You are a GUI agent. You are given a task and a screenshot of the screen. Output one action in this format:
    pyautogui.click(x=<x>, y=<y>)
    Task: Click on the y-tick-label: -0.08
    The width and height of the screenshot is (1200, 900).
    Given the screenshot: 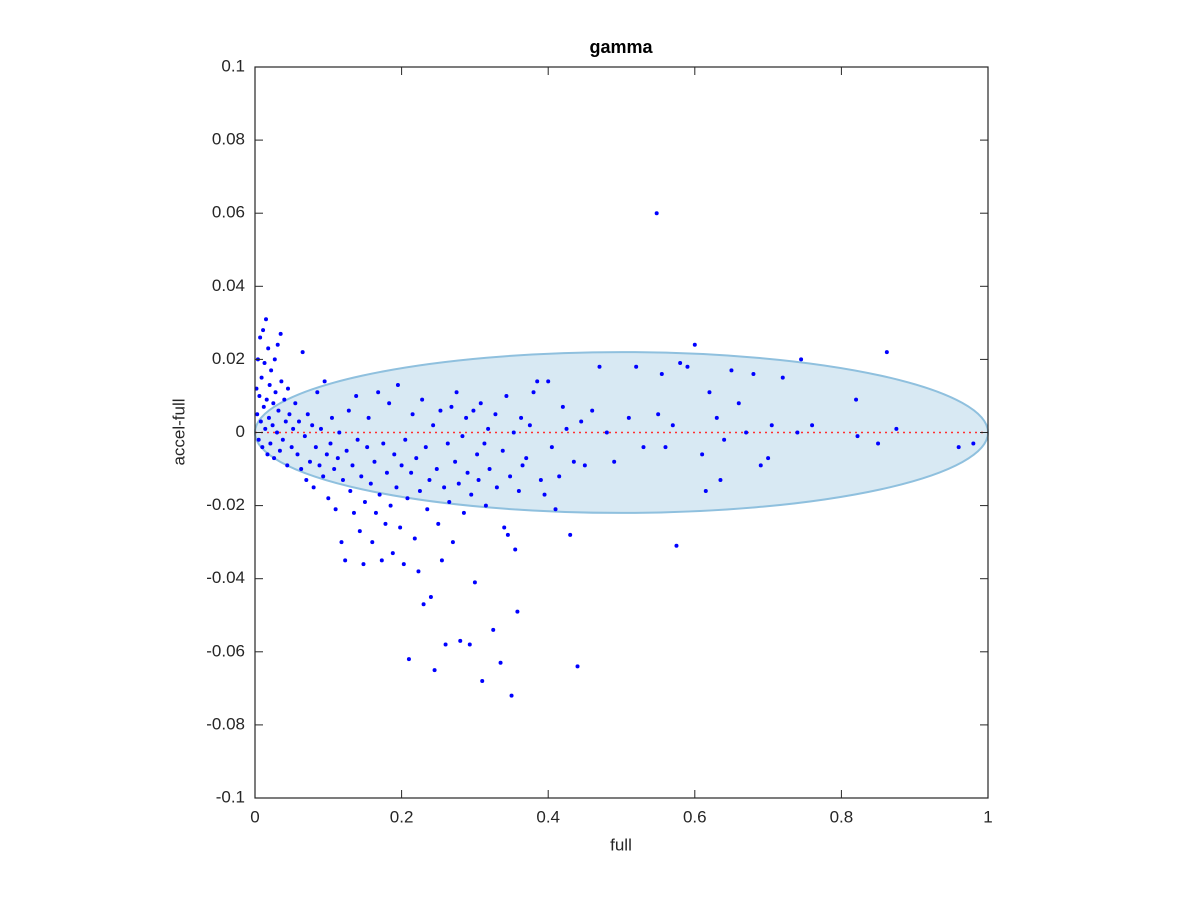 What is the action you would take?
    pyautogui.click(x=225, y=723)
    